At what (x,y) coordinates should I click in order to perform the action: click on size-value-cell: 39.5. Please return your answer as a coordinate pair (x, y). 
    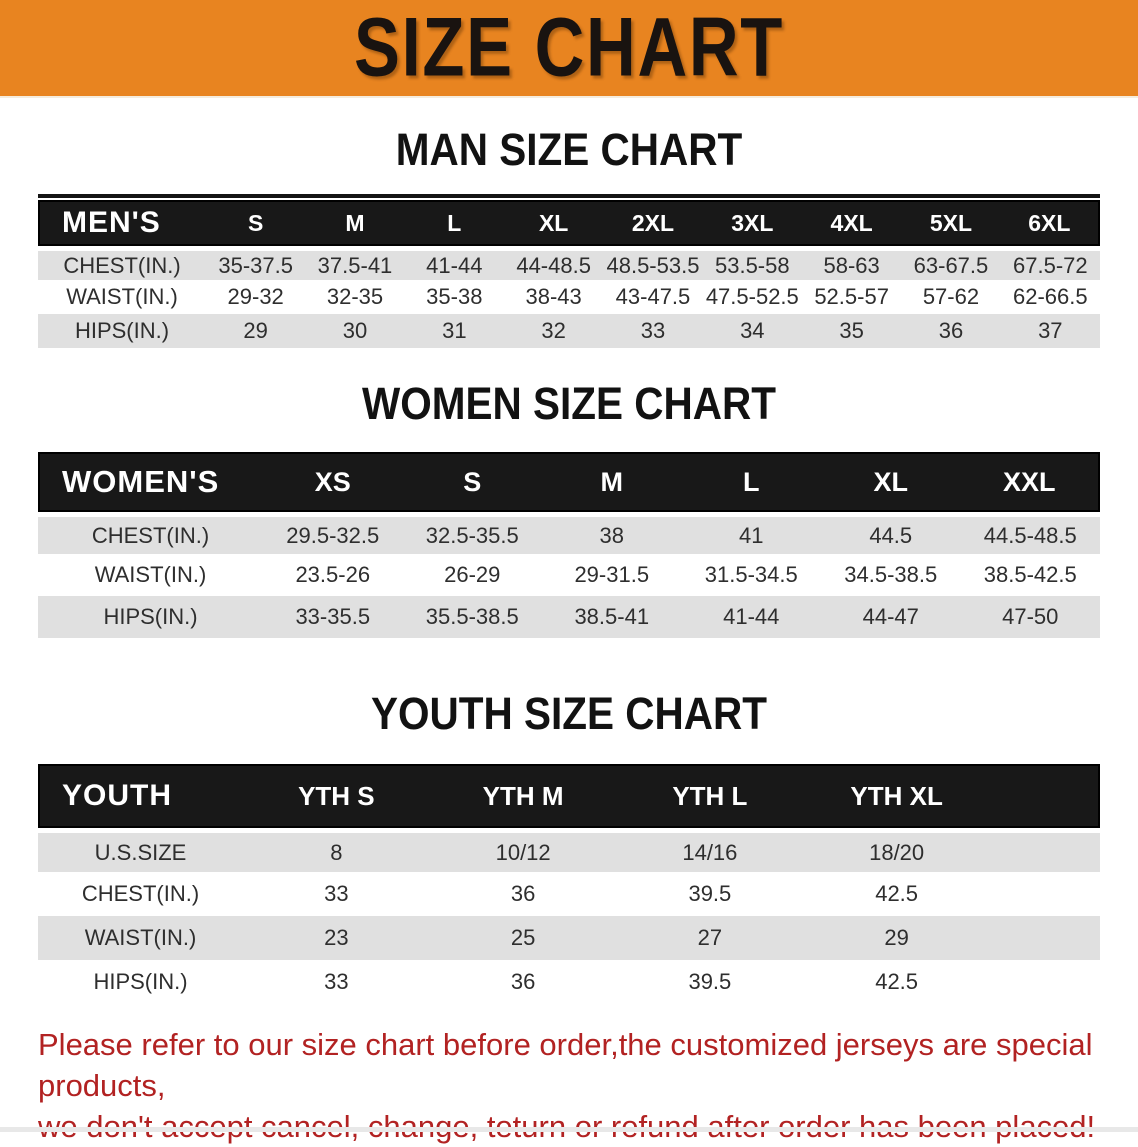
    Looking at the image, I should click on (710, 893).